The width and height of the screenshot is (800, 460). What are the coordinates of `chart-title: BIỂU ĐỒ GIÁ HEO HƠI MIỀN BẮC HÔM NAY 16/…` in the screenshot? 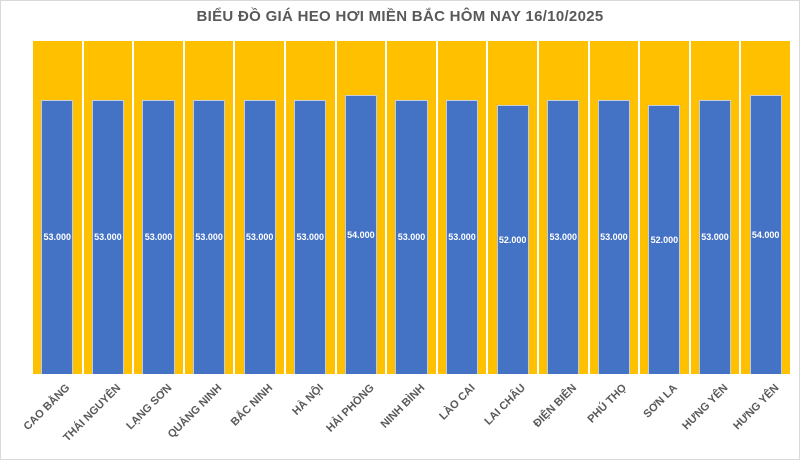 It's located at (400, 16).